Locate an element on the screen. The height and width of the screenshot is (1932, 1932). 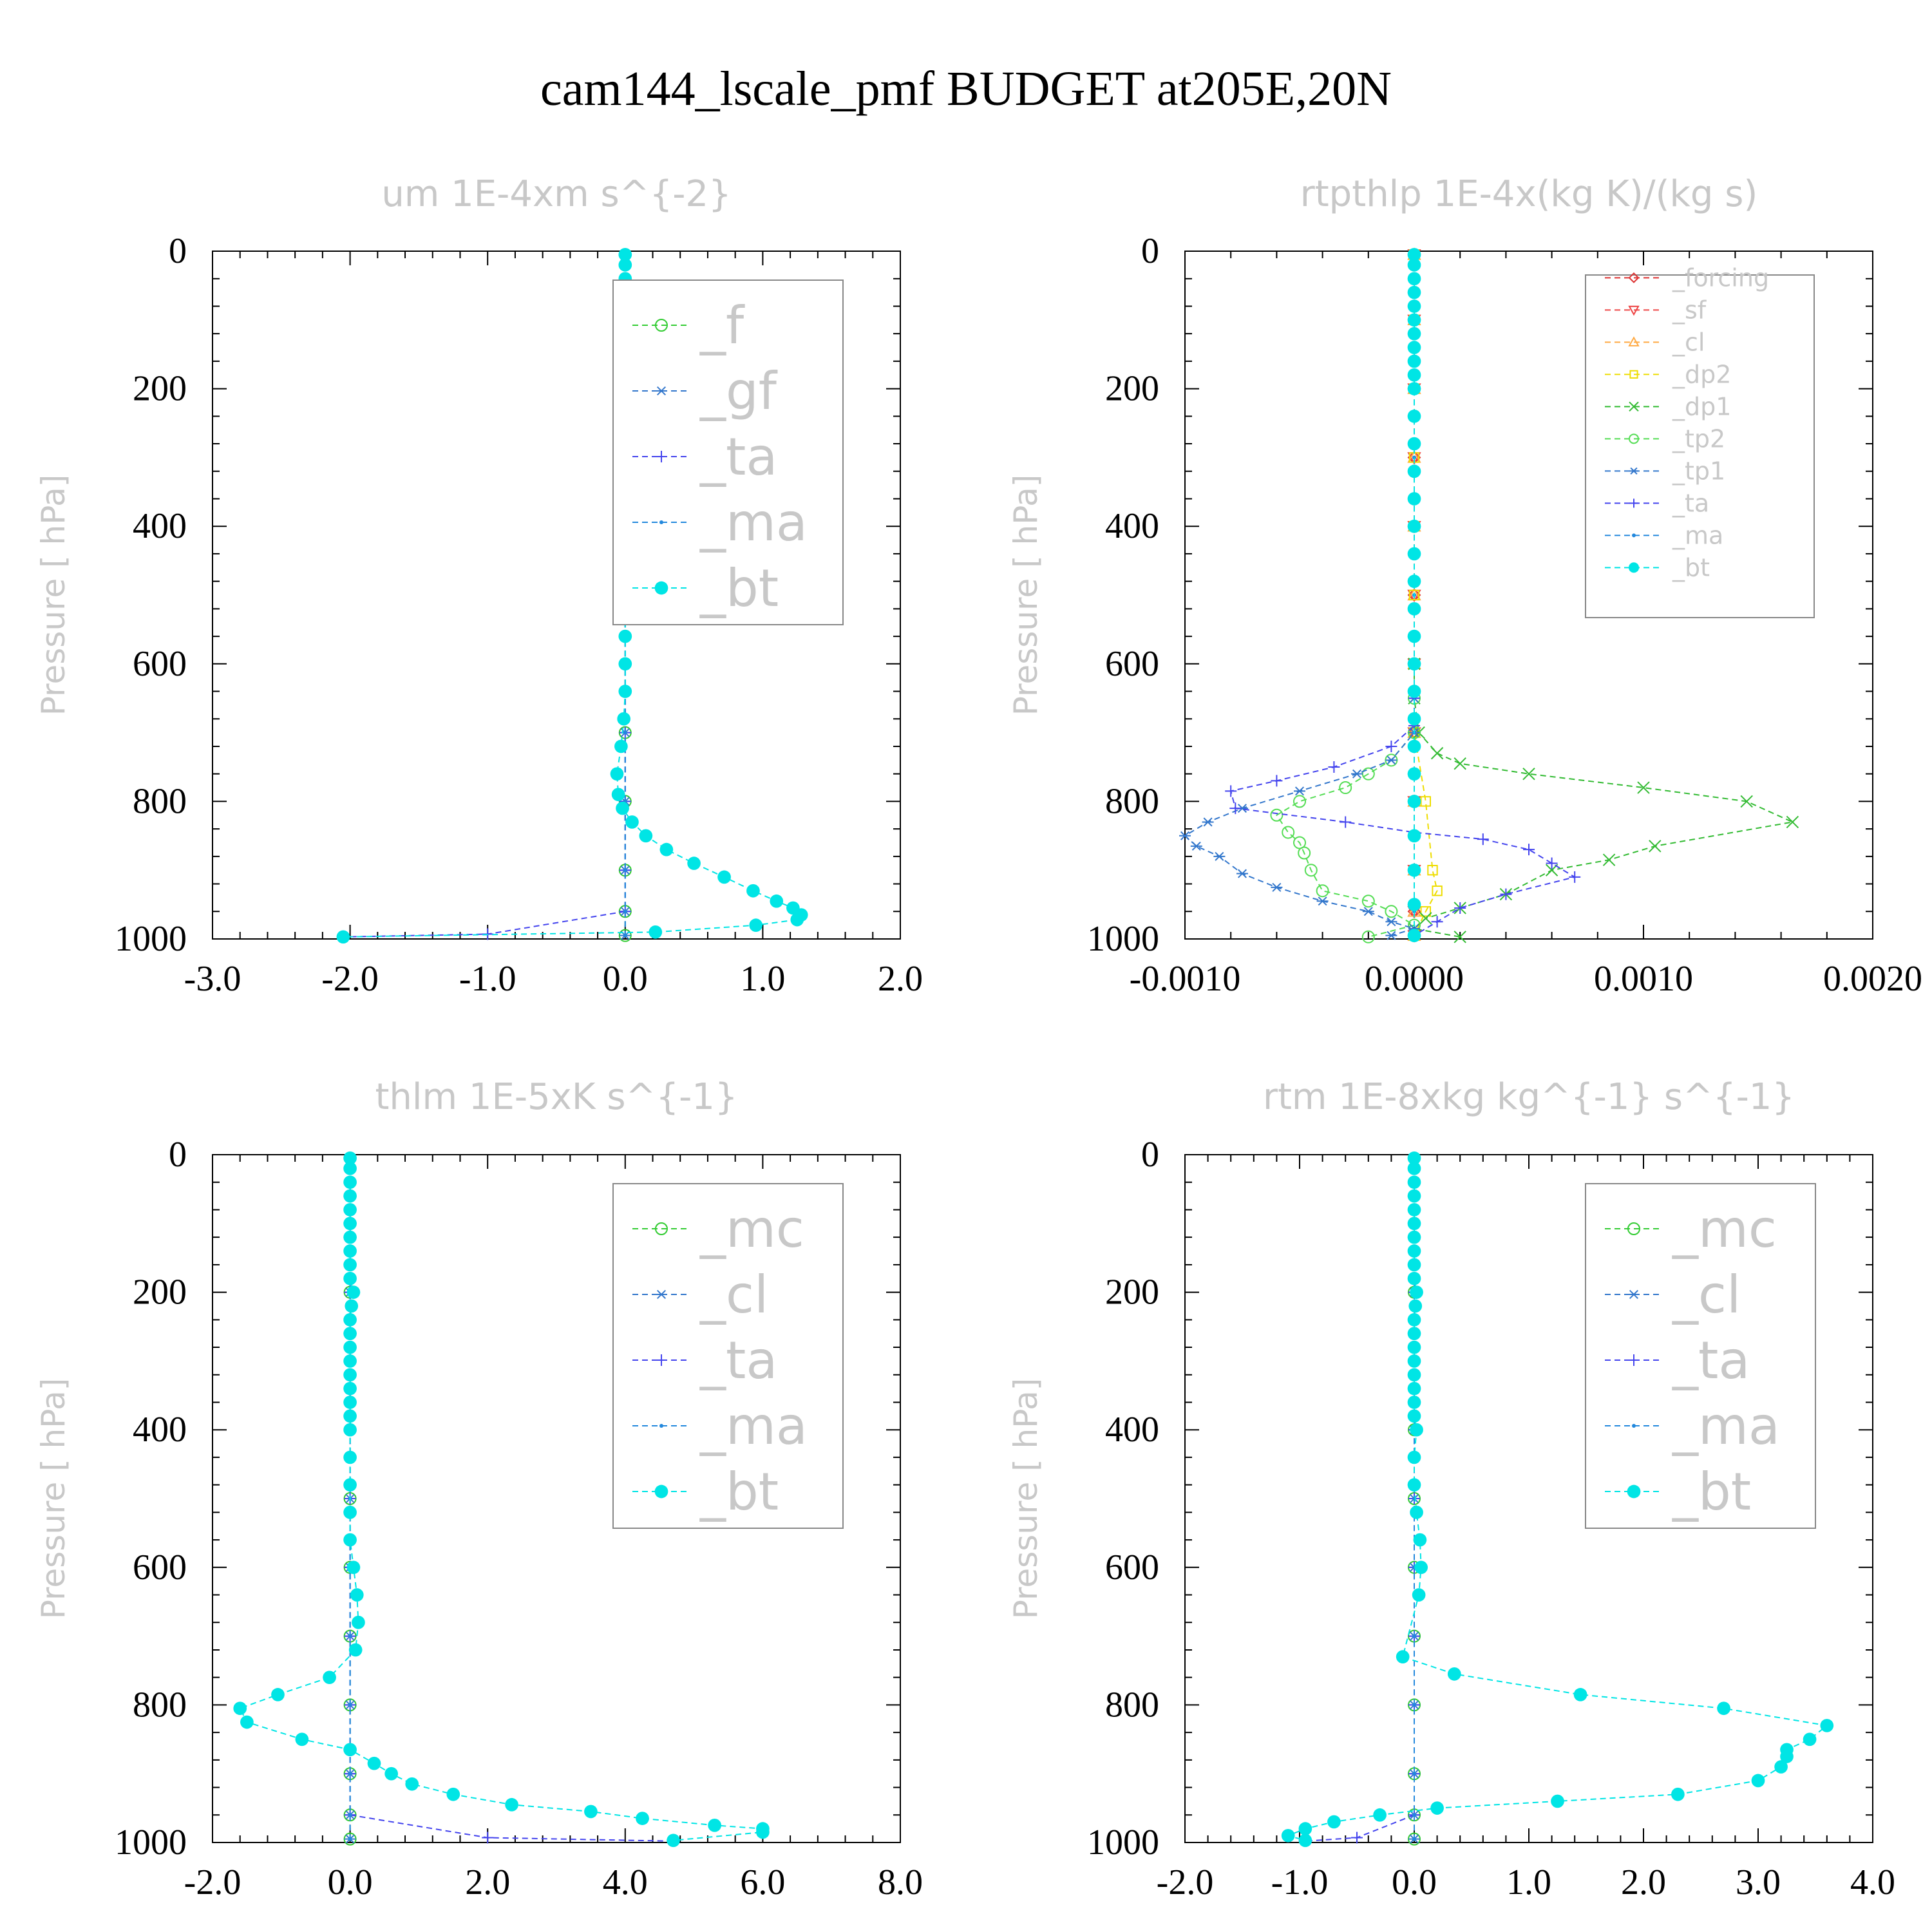
plot-frame is located at coordinates (556, 595).